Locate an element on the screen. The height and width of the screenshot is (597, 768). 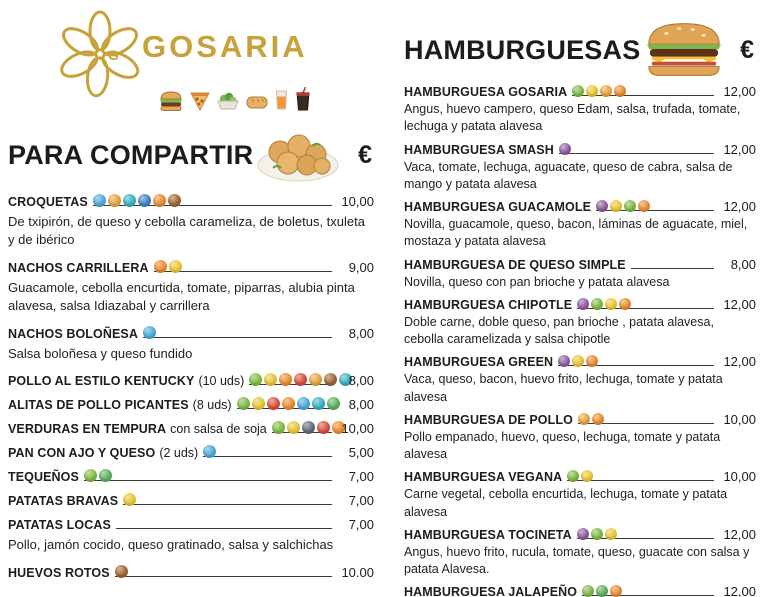
item-name: CROQUETAS is located at coordinates (48, 202).